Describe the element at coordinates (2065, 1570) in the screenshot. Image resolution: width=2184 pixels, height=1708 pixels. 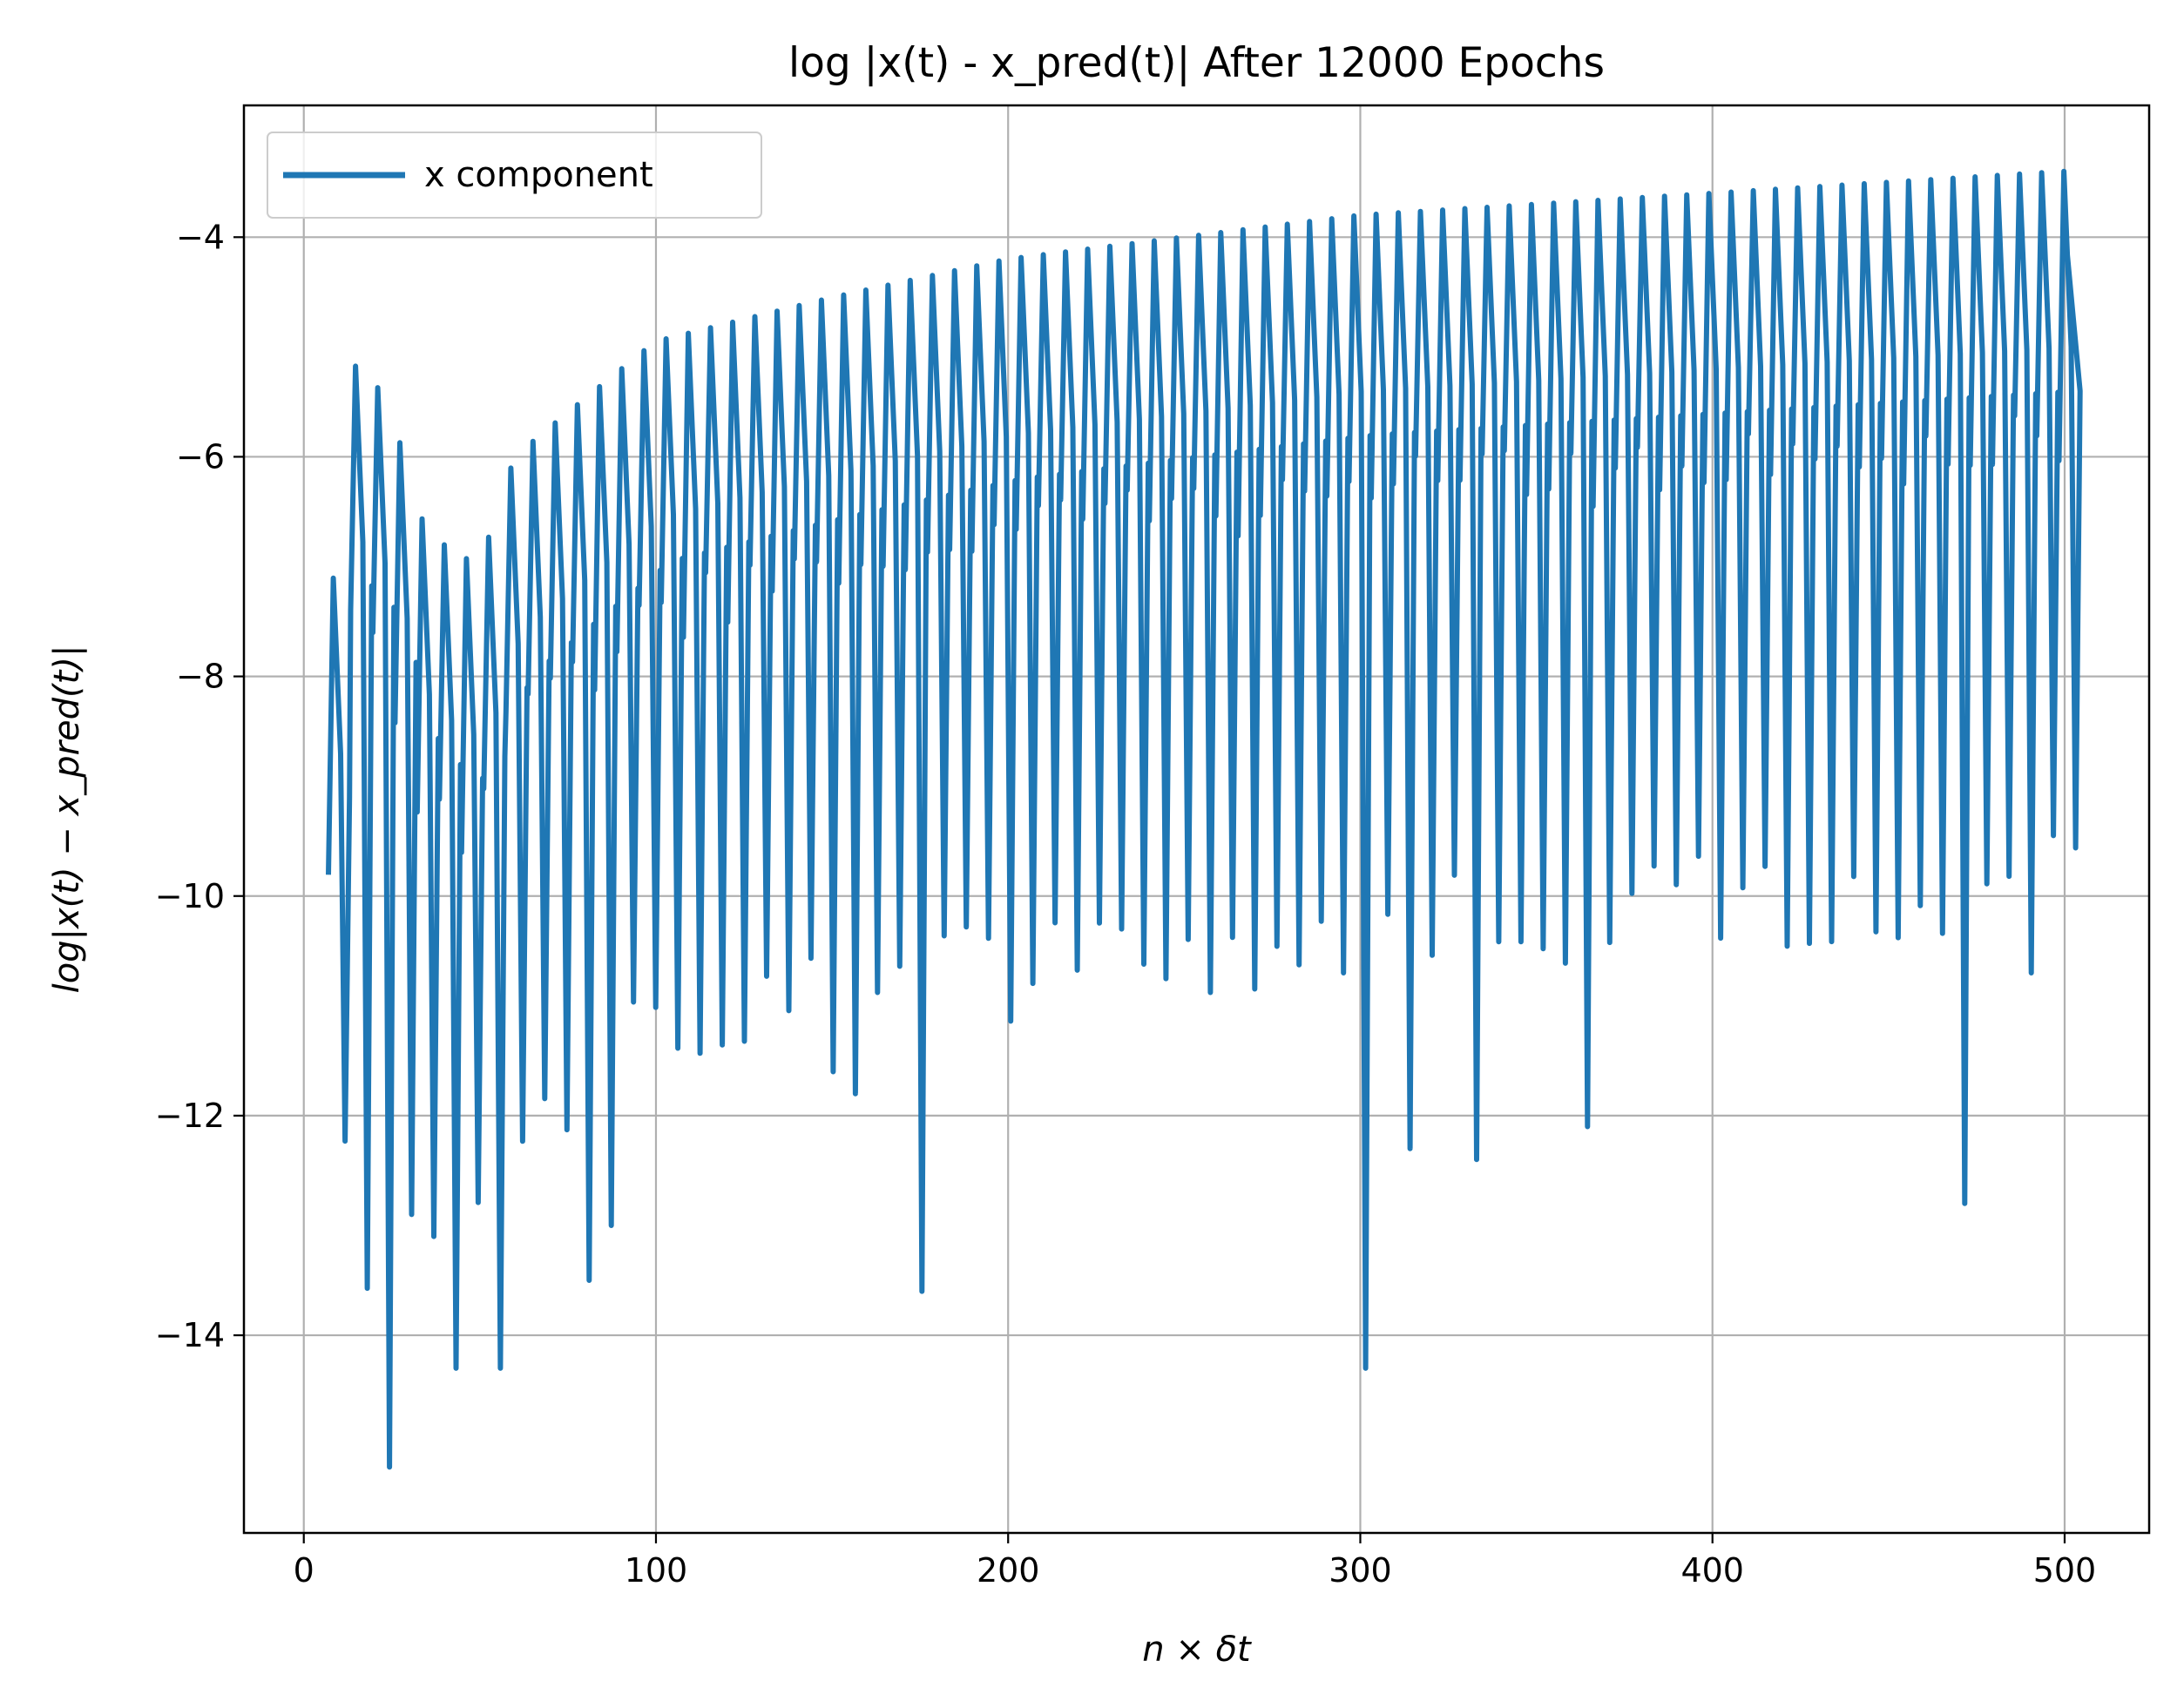
I see `x-tick-label: 500` at that location.